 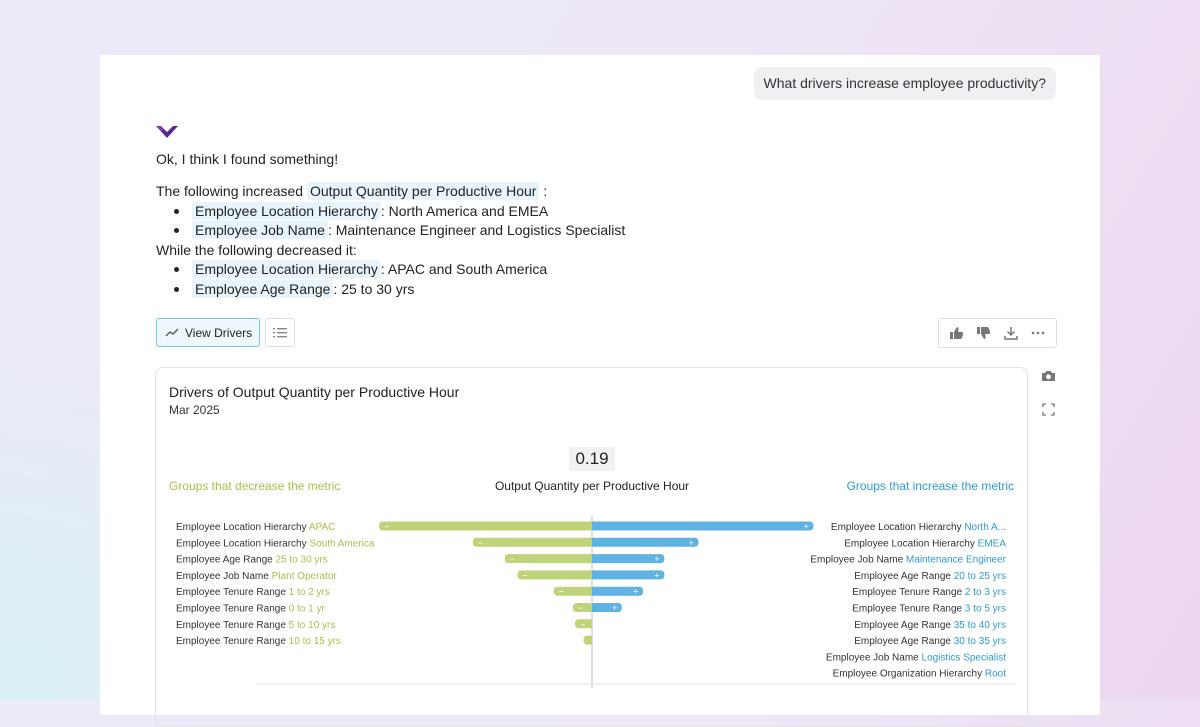 What do you see at coordinates (255, 527) in the screenshot?
I see `decrease-row-label: Employee Location Hierarchy APAC` at bounding box center [255, 527].